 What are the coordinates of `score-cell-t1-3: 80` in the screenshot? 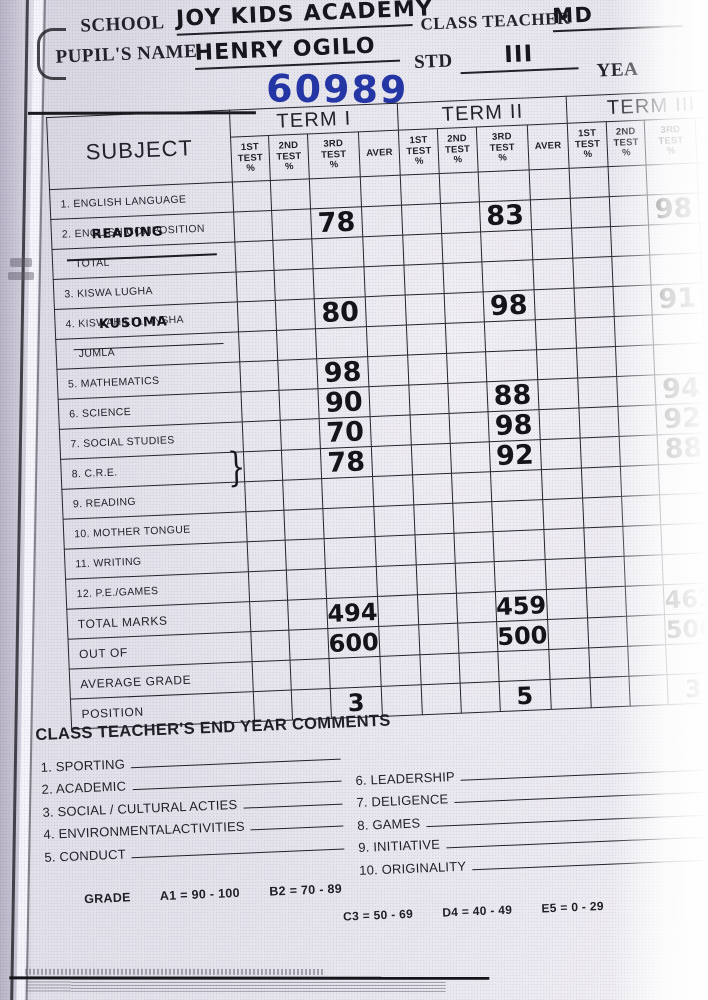 It's located at (340, 312).